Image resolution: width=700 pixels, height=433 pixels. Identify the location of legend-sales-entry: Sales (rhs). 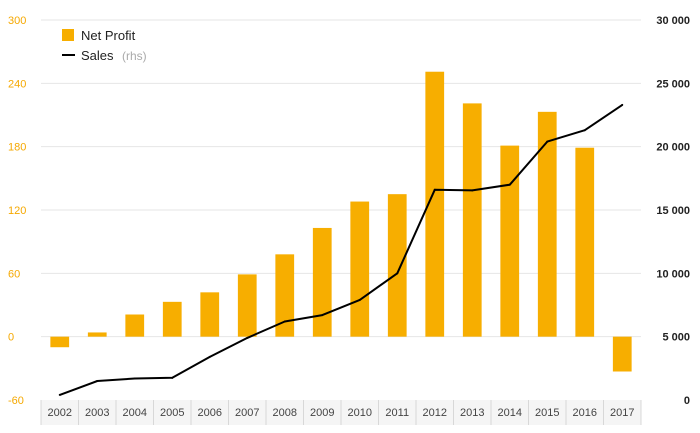
(114, 55).